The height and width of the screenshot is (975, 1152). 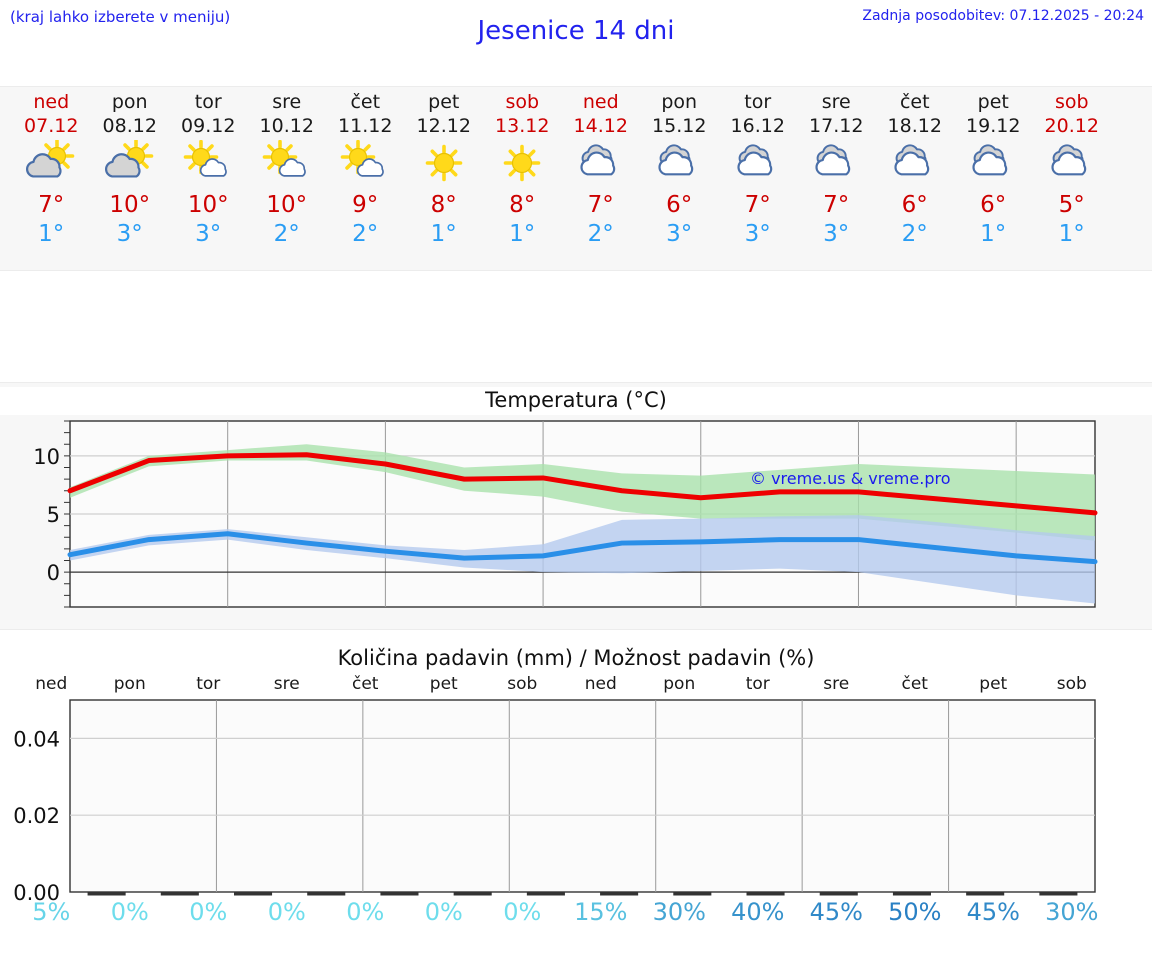 I want to click on forecast-day-column: tor 09.12 10° 3°, so click(x=208, y=178).